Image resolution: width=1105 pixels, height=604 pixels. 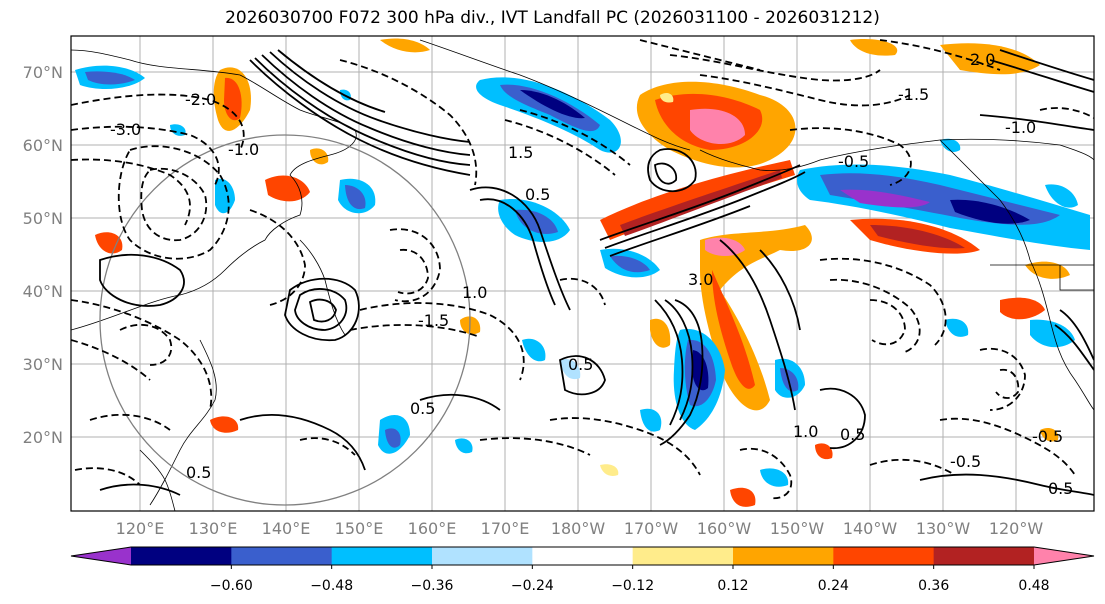 What do you see at coordinates (286, 528) in the screenshot?
I see `lon-label: 140°E` at bounding box center [286, 528].